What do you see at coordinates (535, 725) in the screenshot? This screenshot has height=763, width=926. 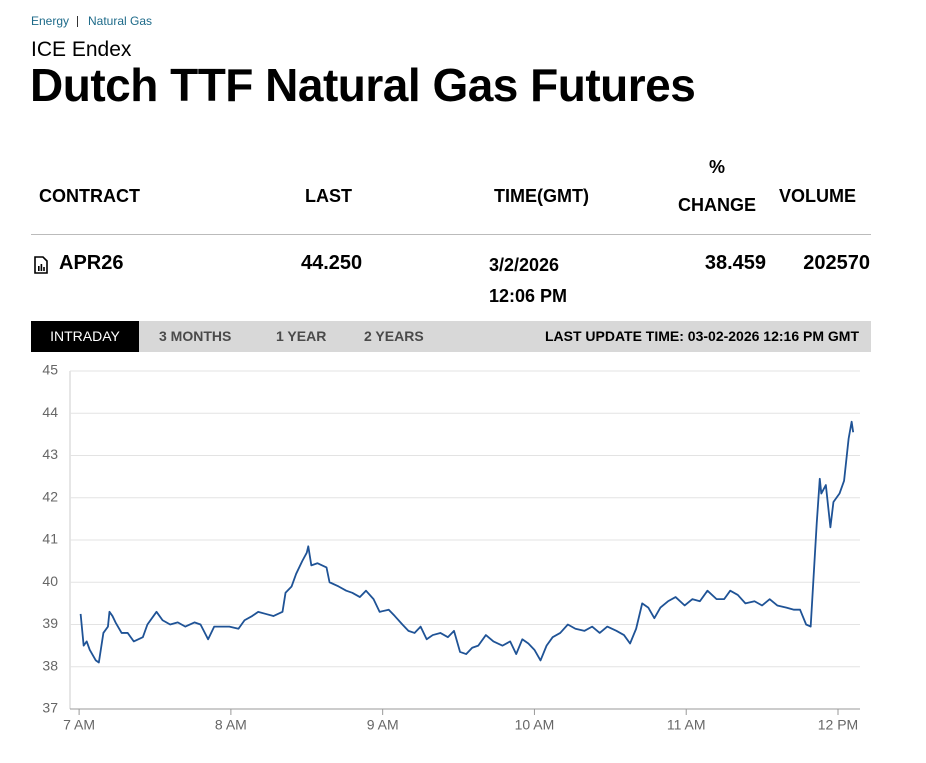 I see `x-tick-label: 10 AM` at bounding box center [535, 725].